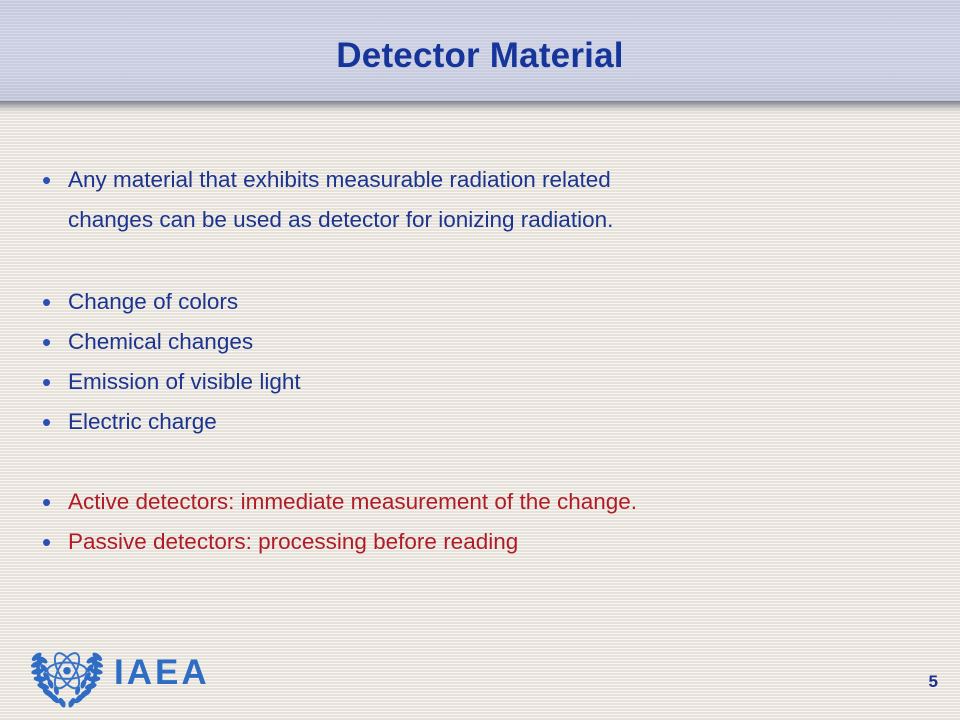  I want to click on list-item-text: Change of colors, so click(153, 301).